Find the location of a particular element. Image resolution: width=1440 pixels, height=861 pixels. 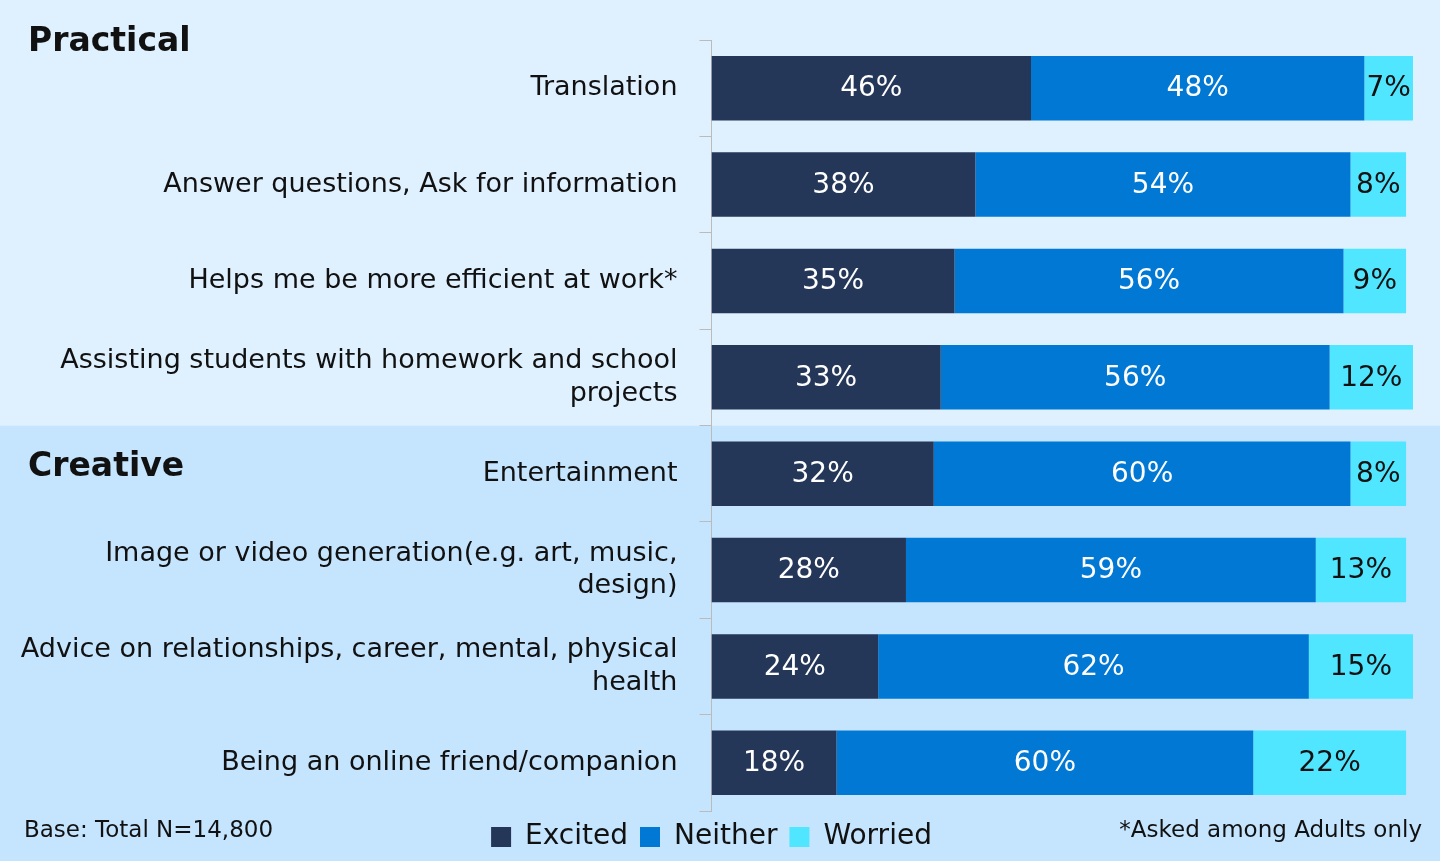

data-label: 24% is located at coordinates (794, 665).